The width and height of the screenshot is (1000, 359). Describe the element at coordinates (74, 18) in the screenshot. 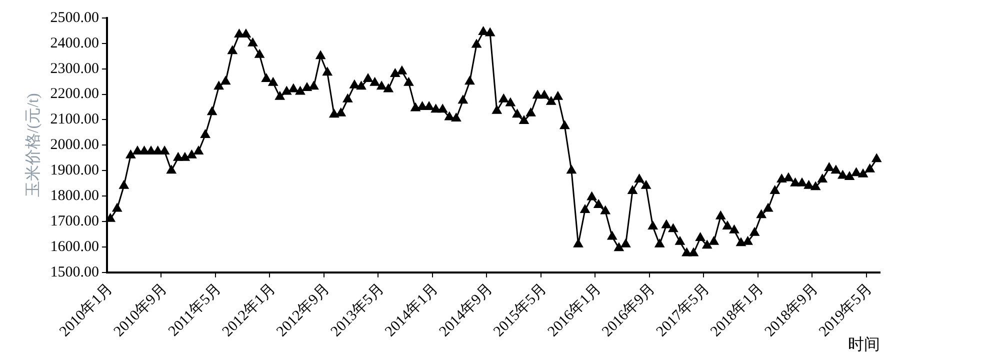

I see `y-tick-label: 2500.00` at that location.